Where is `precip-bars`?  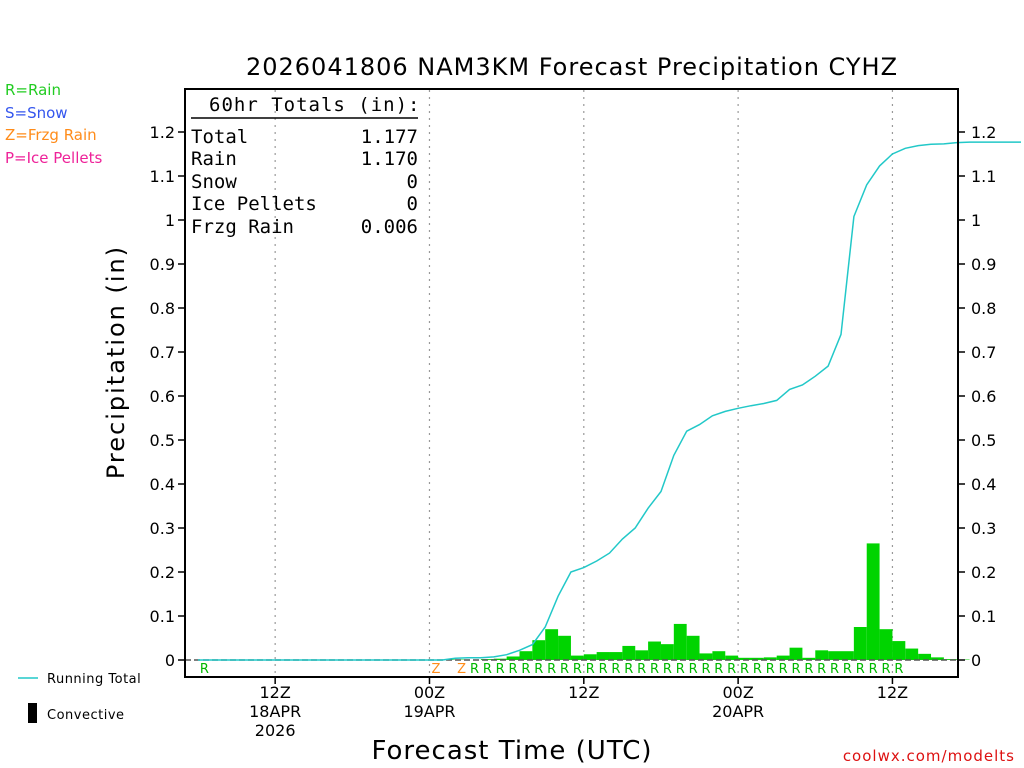 precip-bars is located at coordinates (706, 601).